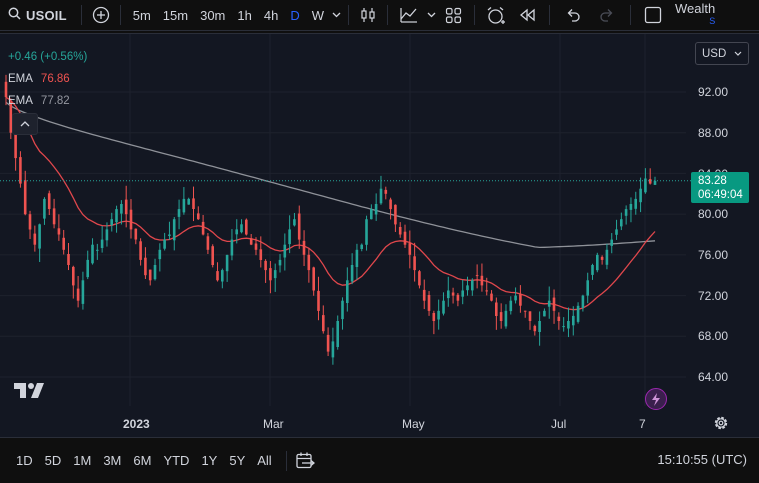 The image size is (759, 483). What do you see at coordinates (20, 79) in the screenshot?
I see `ema-fast-label: EMA` at bounding box center [20, 79].